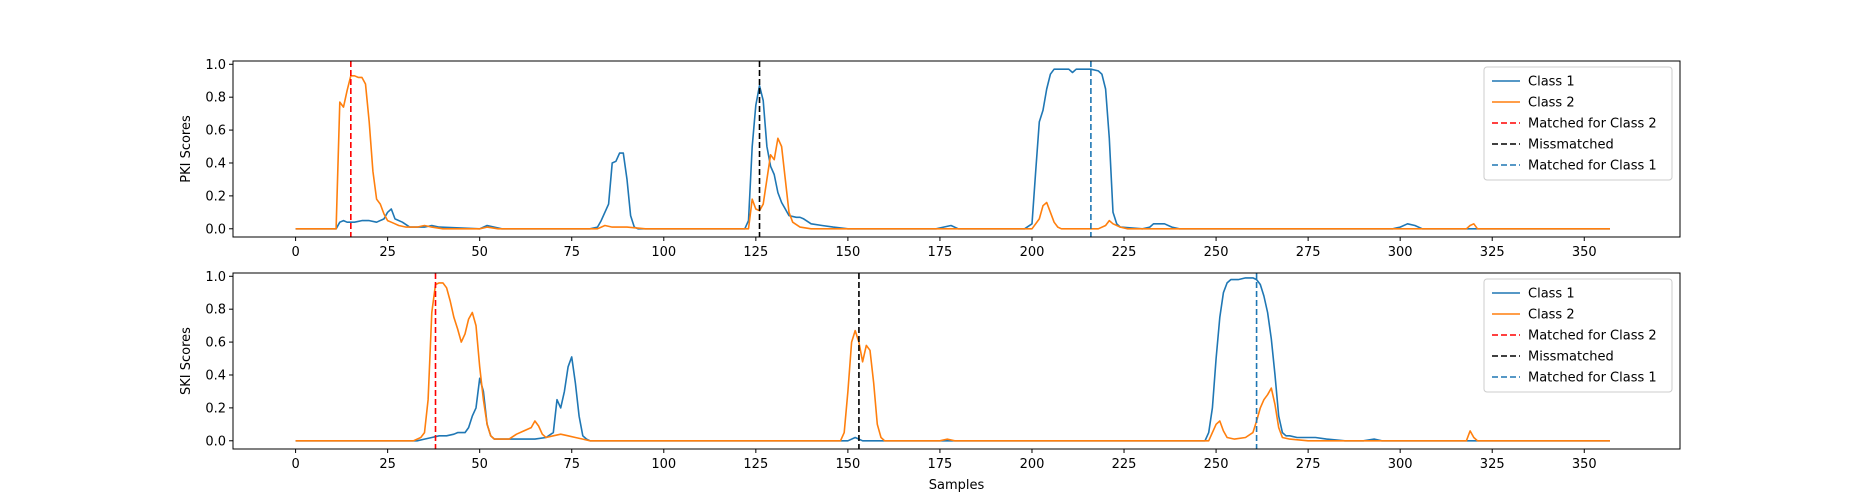  I want to click on x-axis-label: Samples, so click(957, 485).